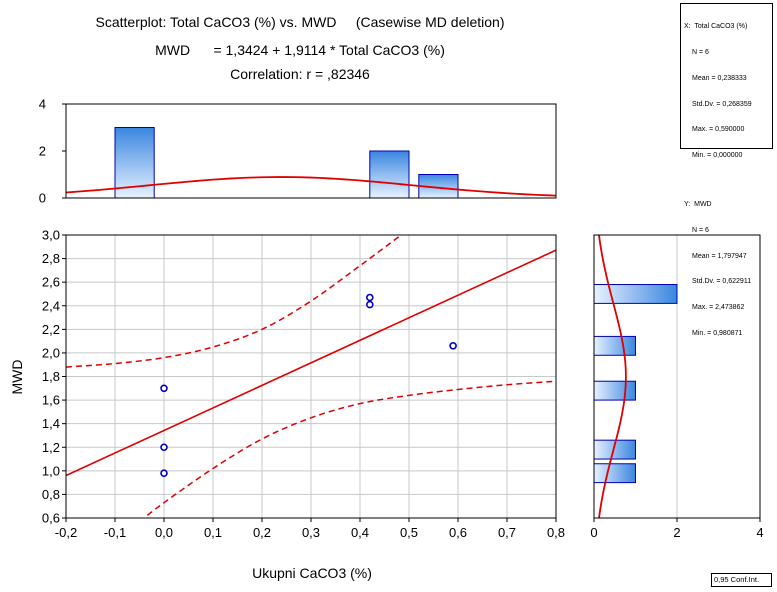  I want to click on y-axis-label: MWD, so click(17, 377).